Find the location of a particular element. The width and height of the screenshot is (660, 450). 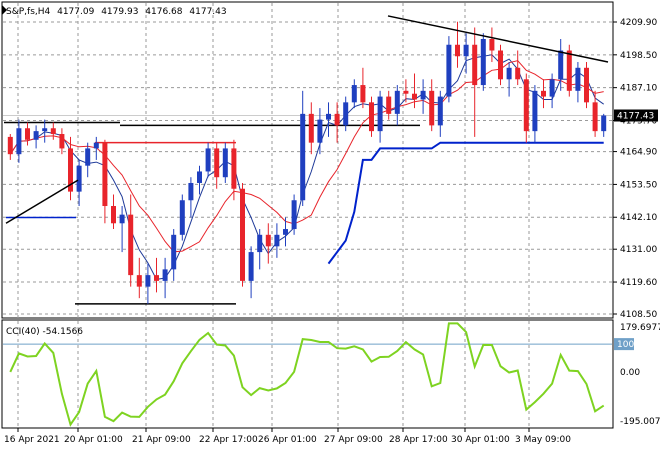

time-tick-label: 22 Apr 17:00 is located at coordinates (228, 440).